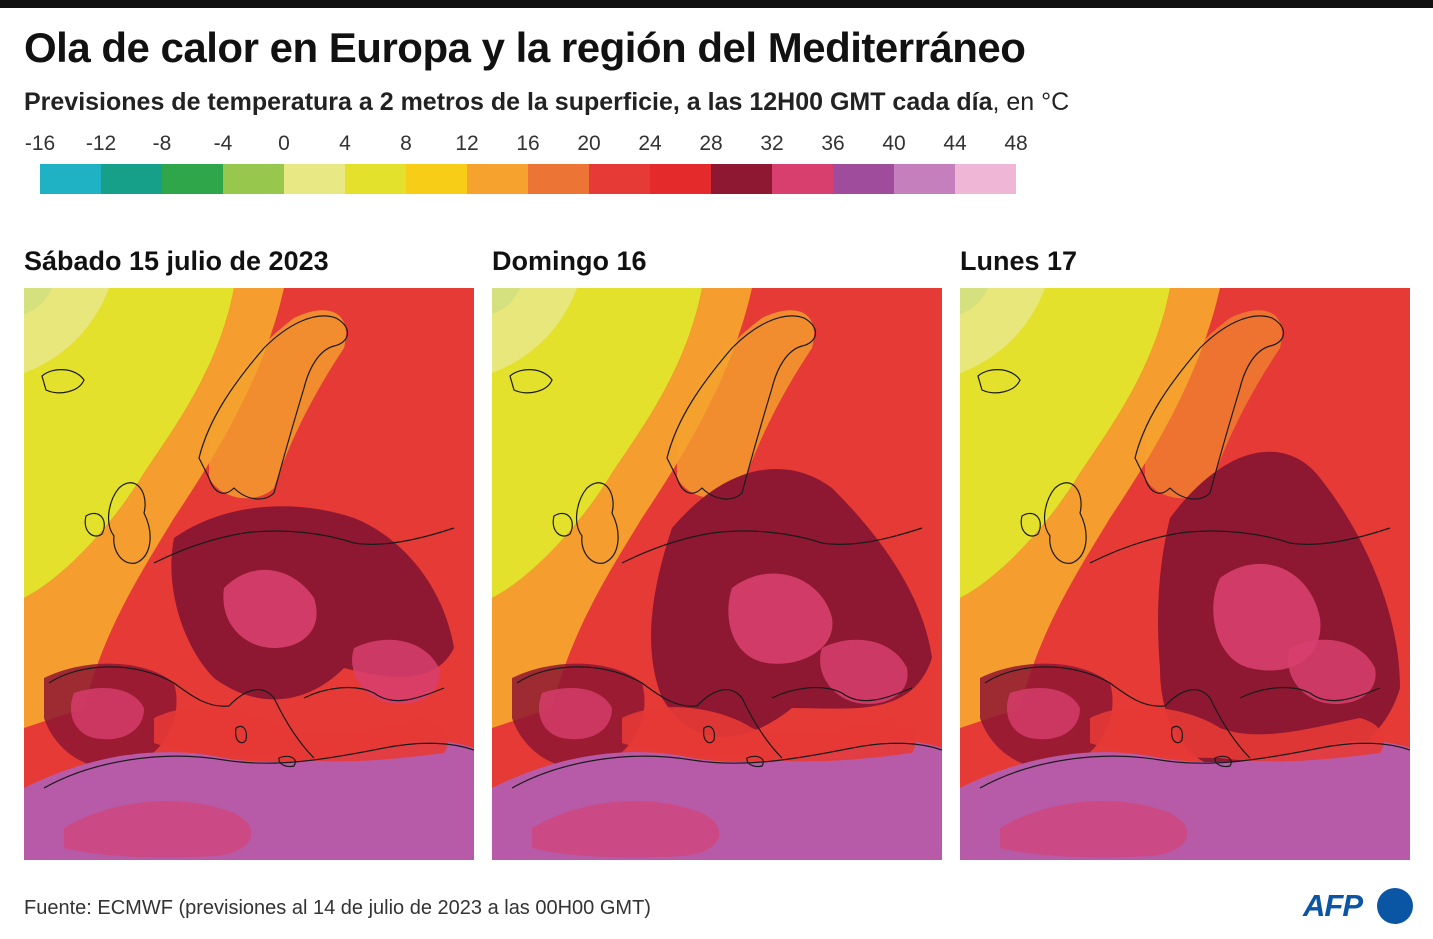 Image resolution: width=1433 pixels, height=939 pixels. What do you see at coordinates (833, 143) in the screenshot?
I see `scale-tick-label: 36` at bounding box center [833, 143].